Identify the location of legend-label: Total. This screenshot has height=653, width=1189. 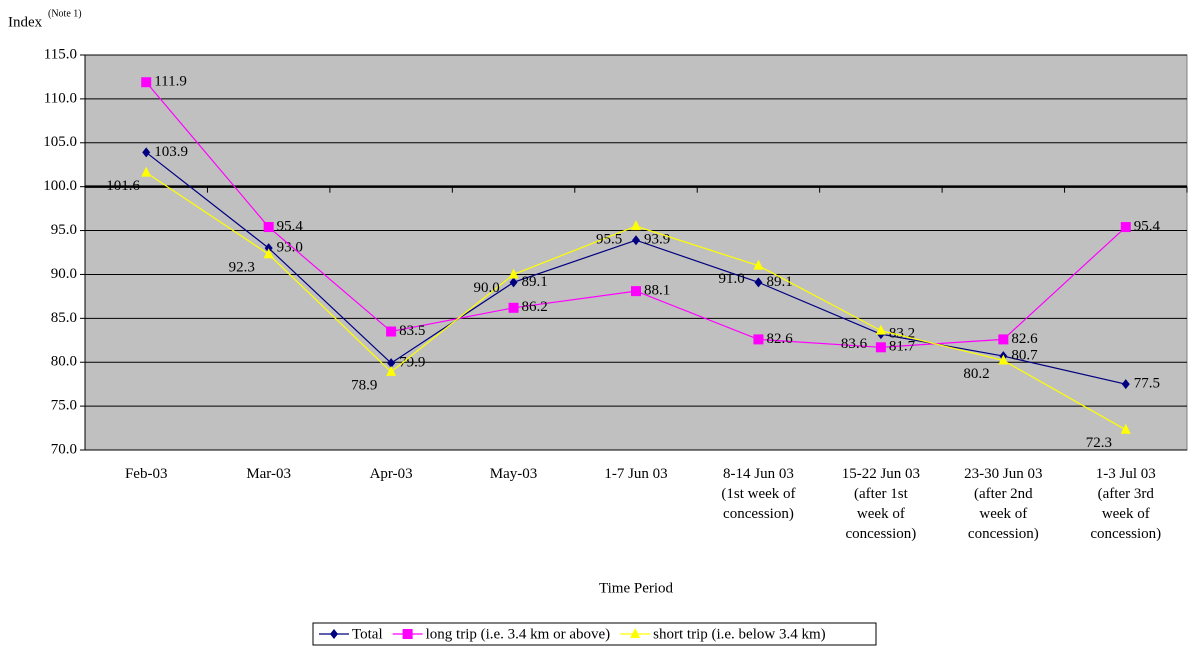
(367, 634).